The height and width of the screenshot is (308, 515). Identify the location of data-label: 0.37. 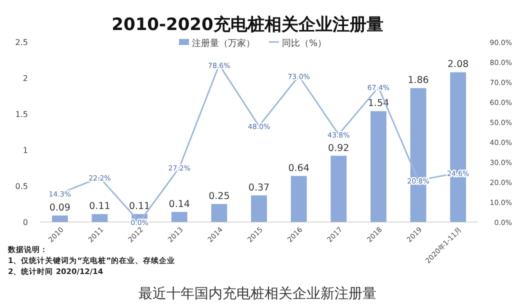
(259, 188).